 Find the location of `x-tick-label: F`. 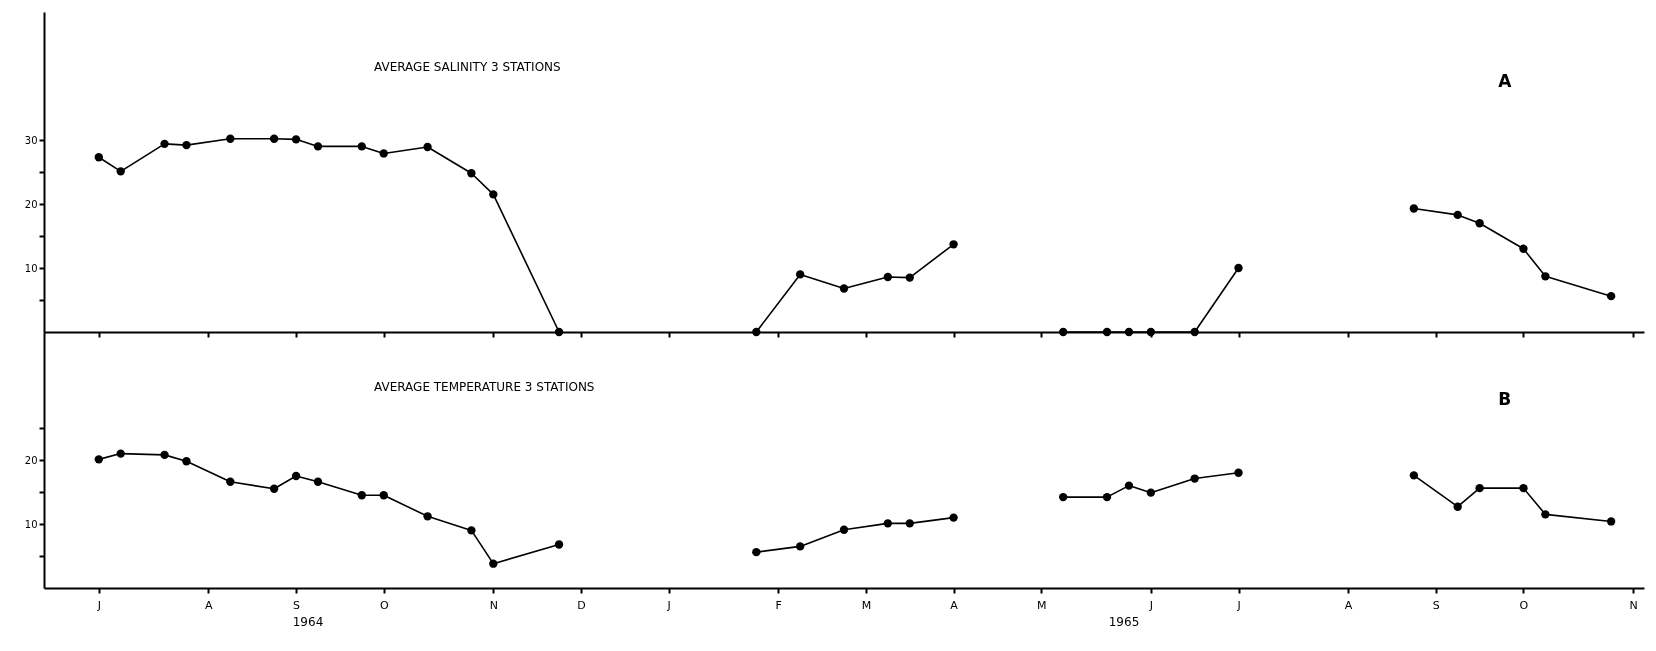

x-tick-label: F is located at coordinates (778, 605).